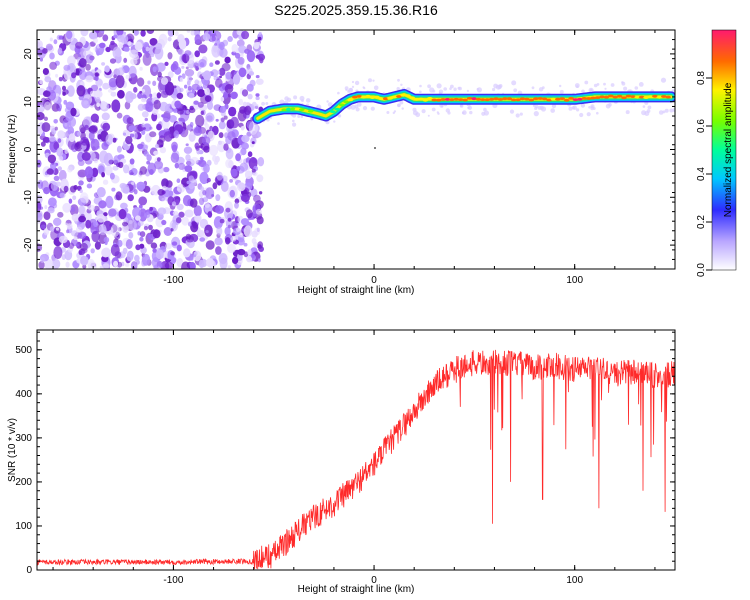 This screenshot has height=600, width=750. Describe the element at coordinates (704, 174) in the screenshot. I see `colorbar-ticks: 0.0 0.2 0.4 0.6 0.8` at that location.